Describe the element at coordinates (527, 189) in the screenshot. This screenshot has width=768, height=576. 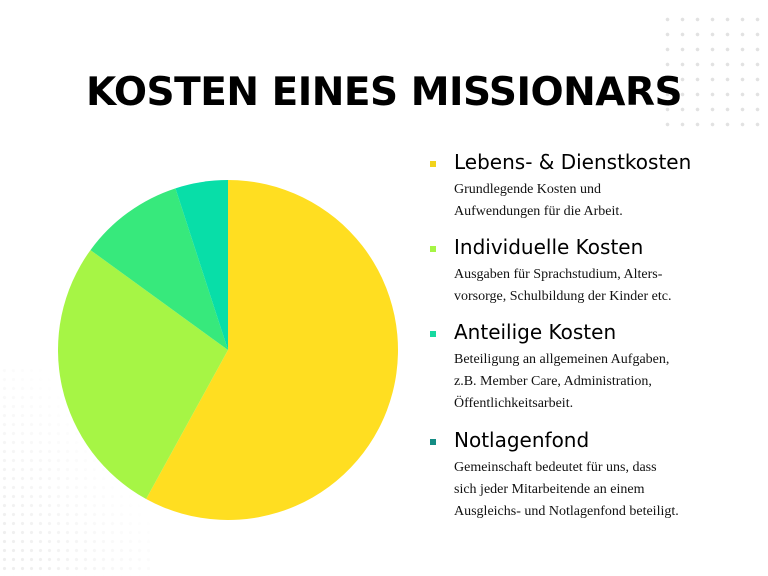
I see `description-line: Grundlegende Kosten und` at that location.